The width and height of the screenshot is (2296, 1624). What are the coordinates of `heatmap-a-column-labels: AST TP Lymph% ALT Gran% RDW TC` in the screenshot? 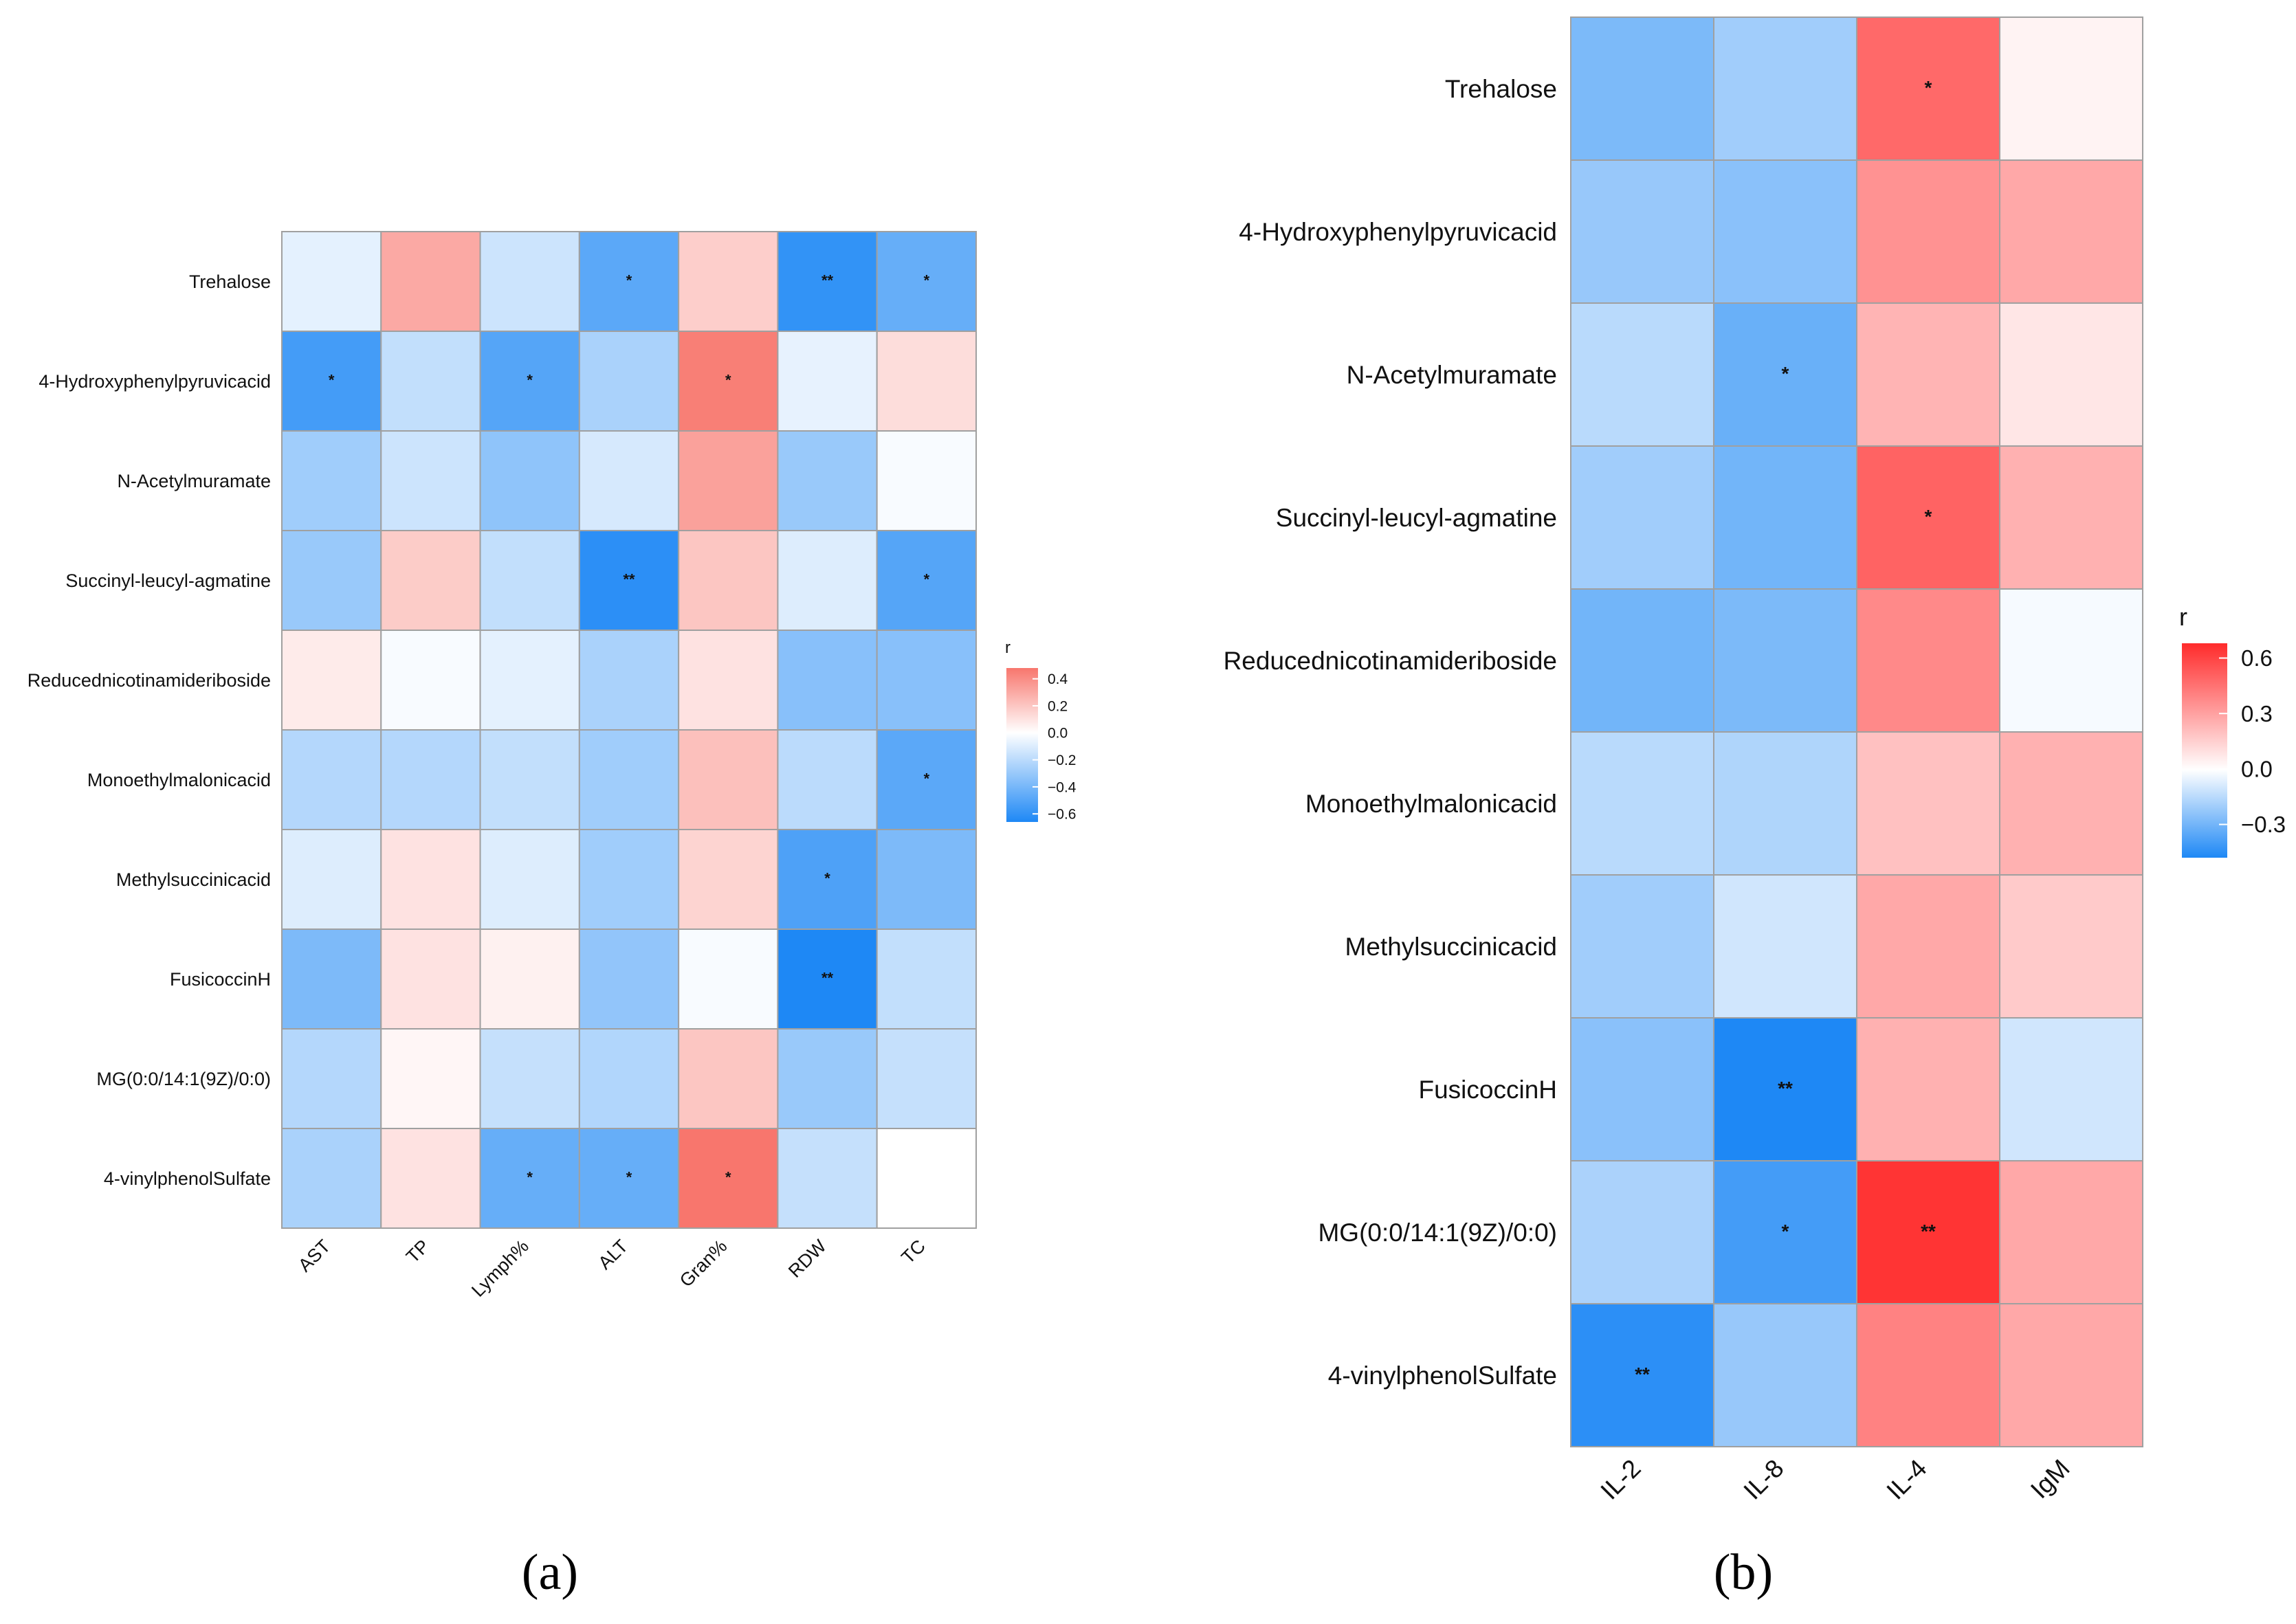 It's located at (611, 1268).